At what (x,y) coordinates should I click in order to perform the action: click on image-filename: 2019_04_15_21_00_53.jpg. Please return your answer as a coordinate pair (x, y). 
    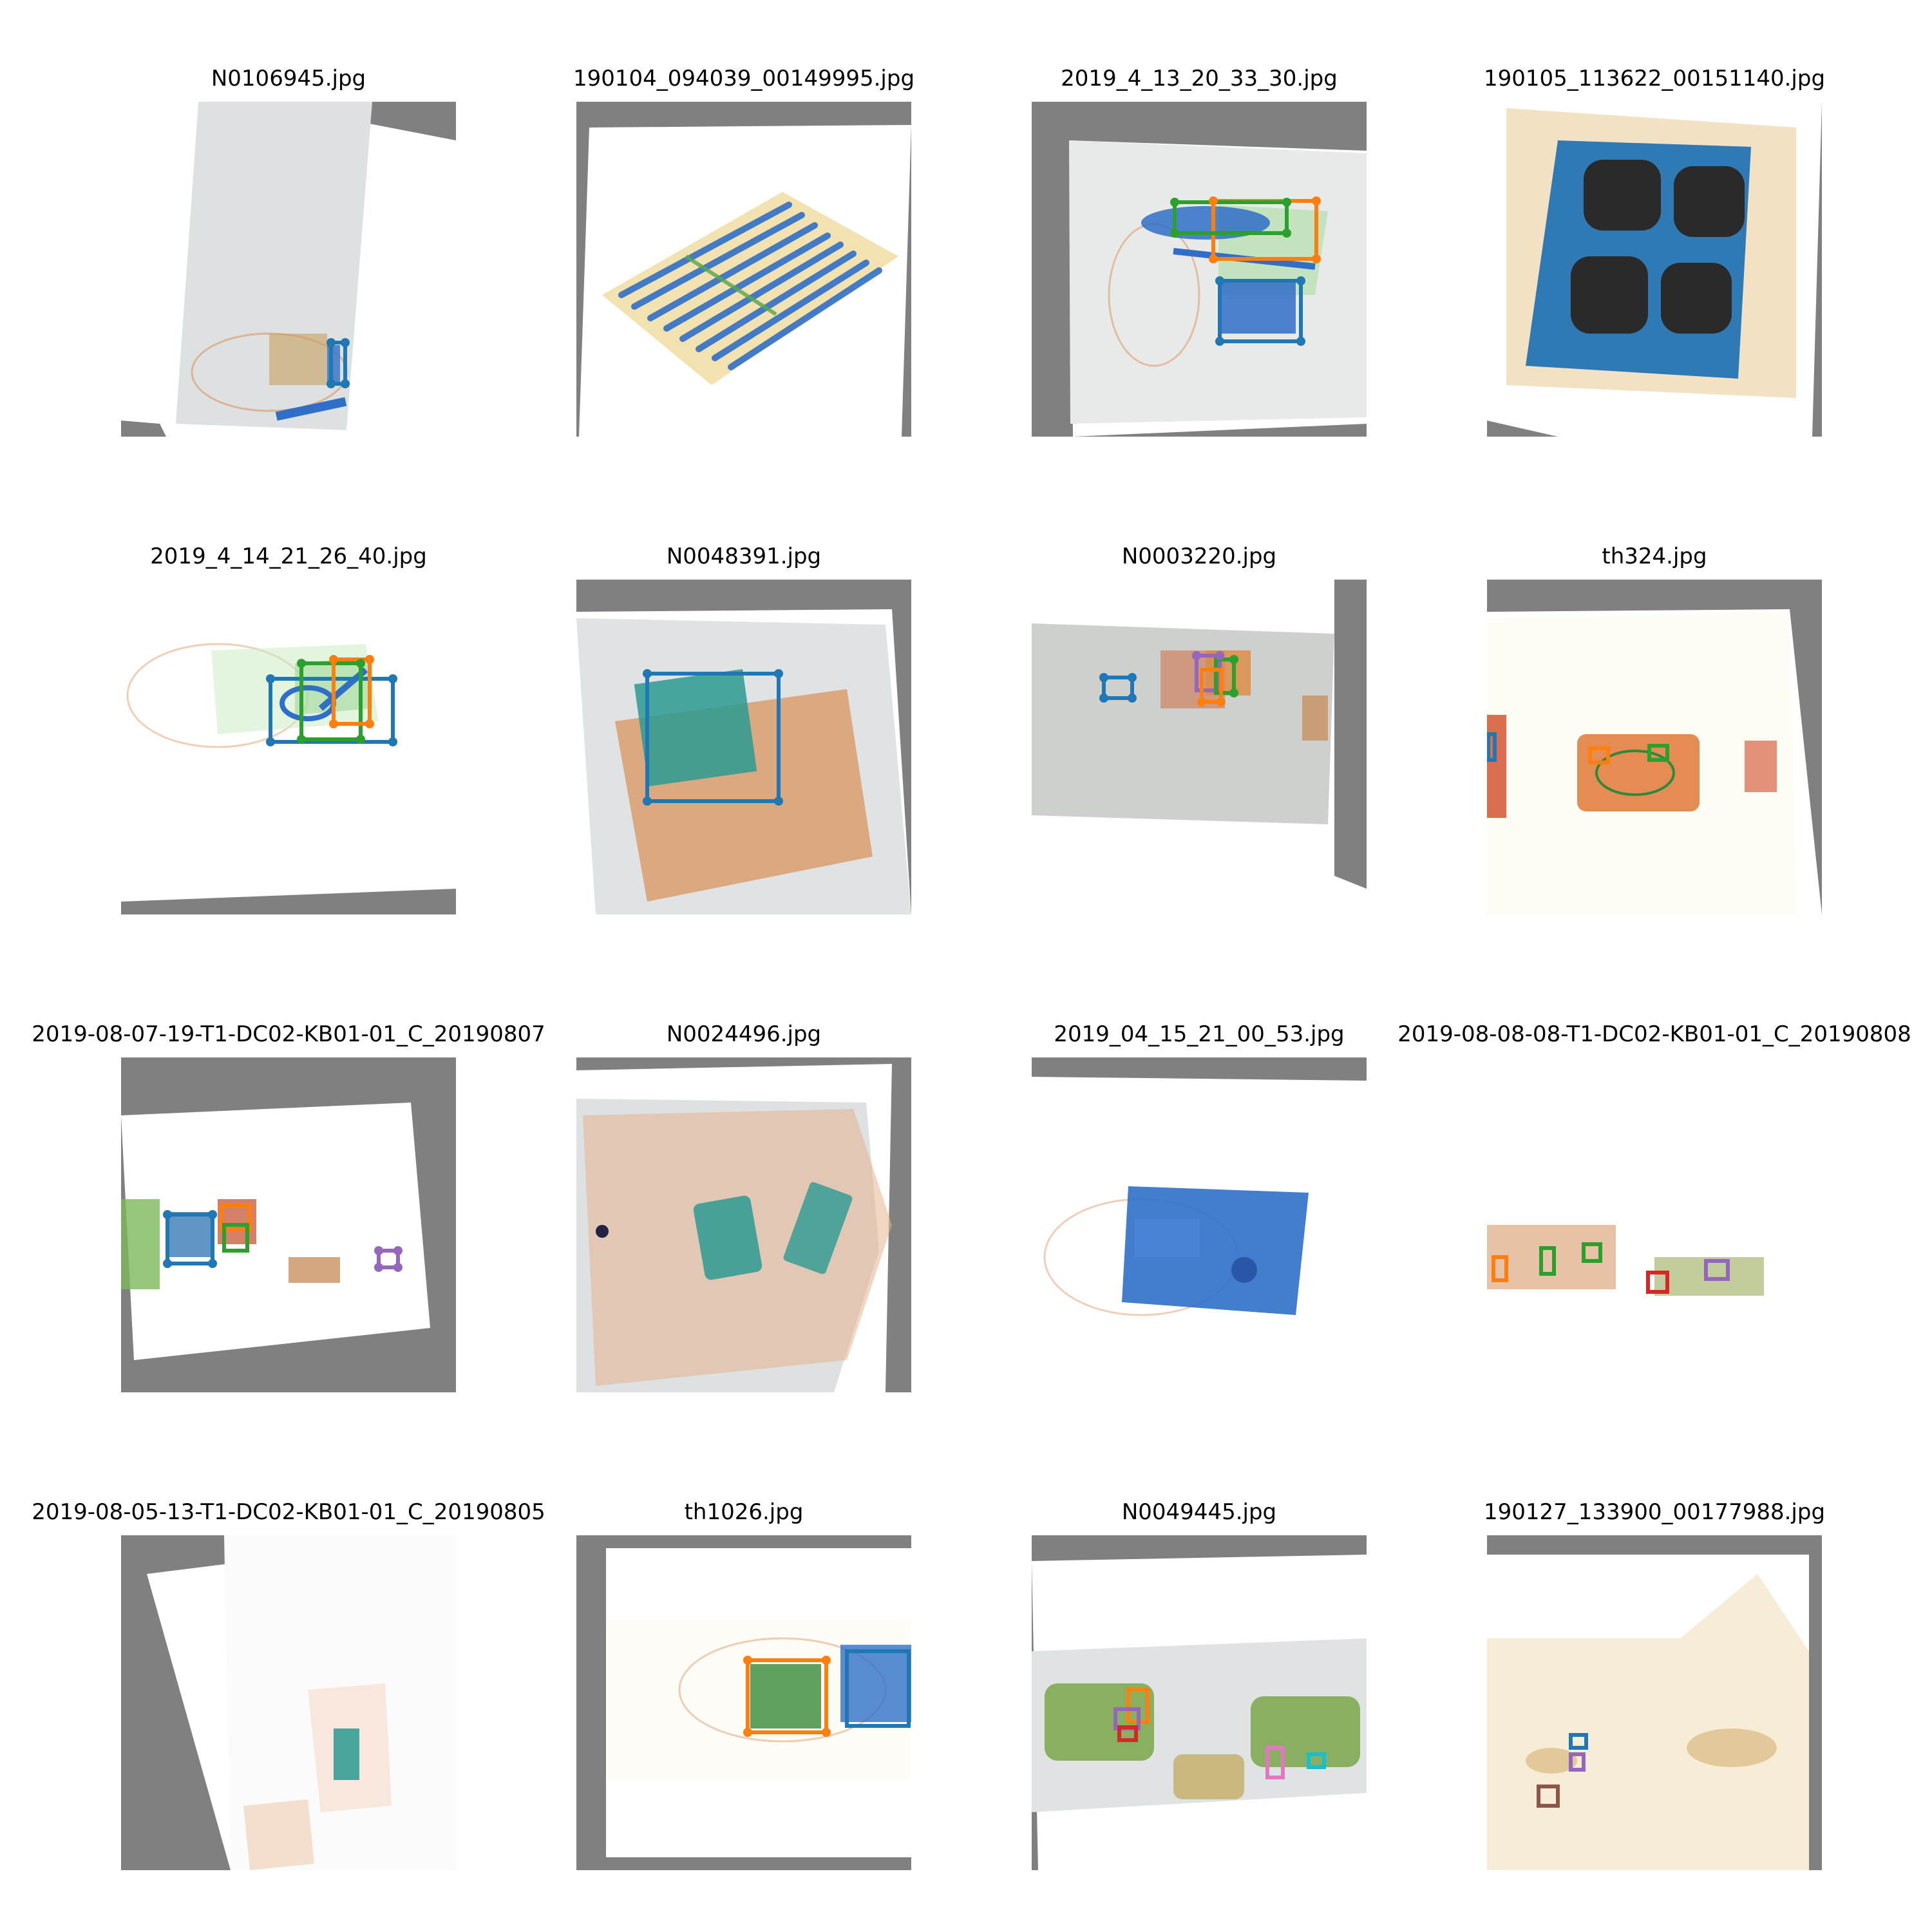
    Looking at the image, I should click on (1199, 1034).